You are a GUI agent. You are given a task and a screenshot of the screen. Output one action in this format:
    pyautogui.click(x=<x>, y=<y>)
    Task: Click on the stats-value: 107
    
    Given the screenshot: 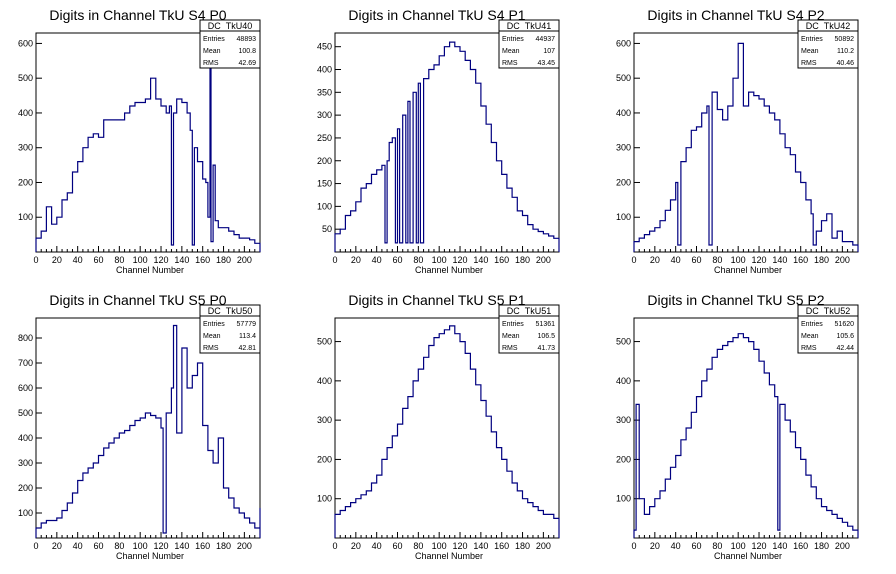 What is the action you would take?
    pyautogui.click(x=549, y=51)
    